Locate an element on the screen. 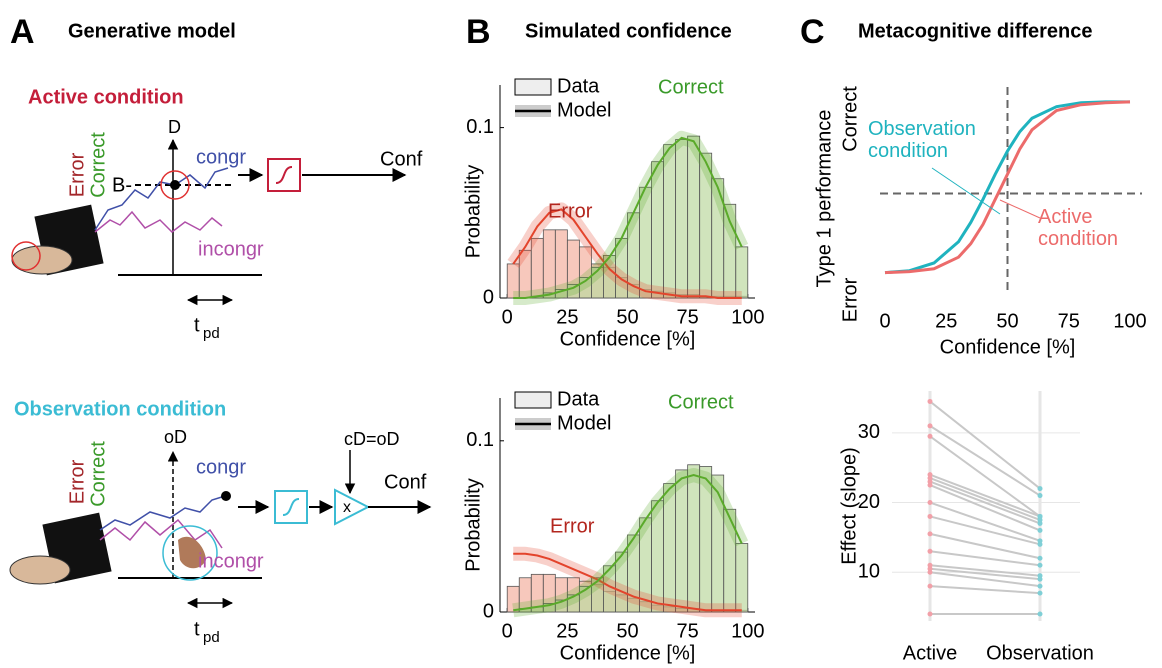 The height and width of the screenshot is (668, 1162). time-subscript: pd is located at coordinates (211, 333).